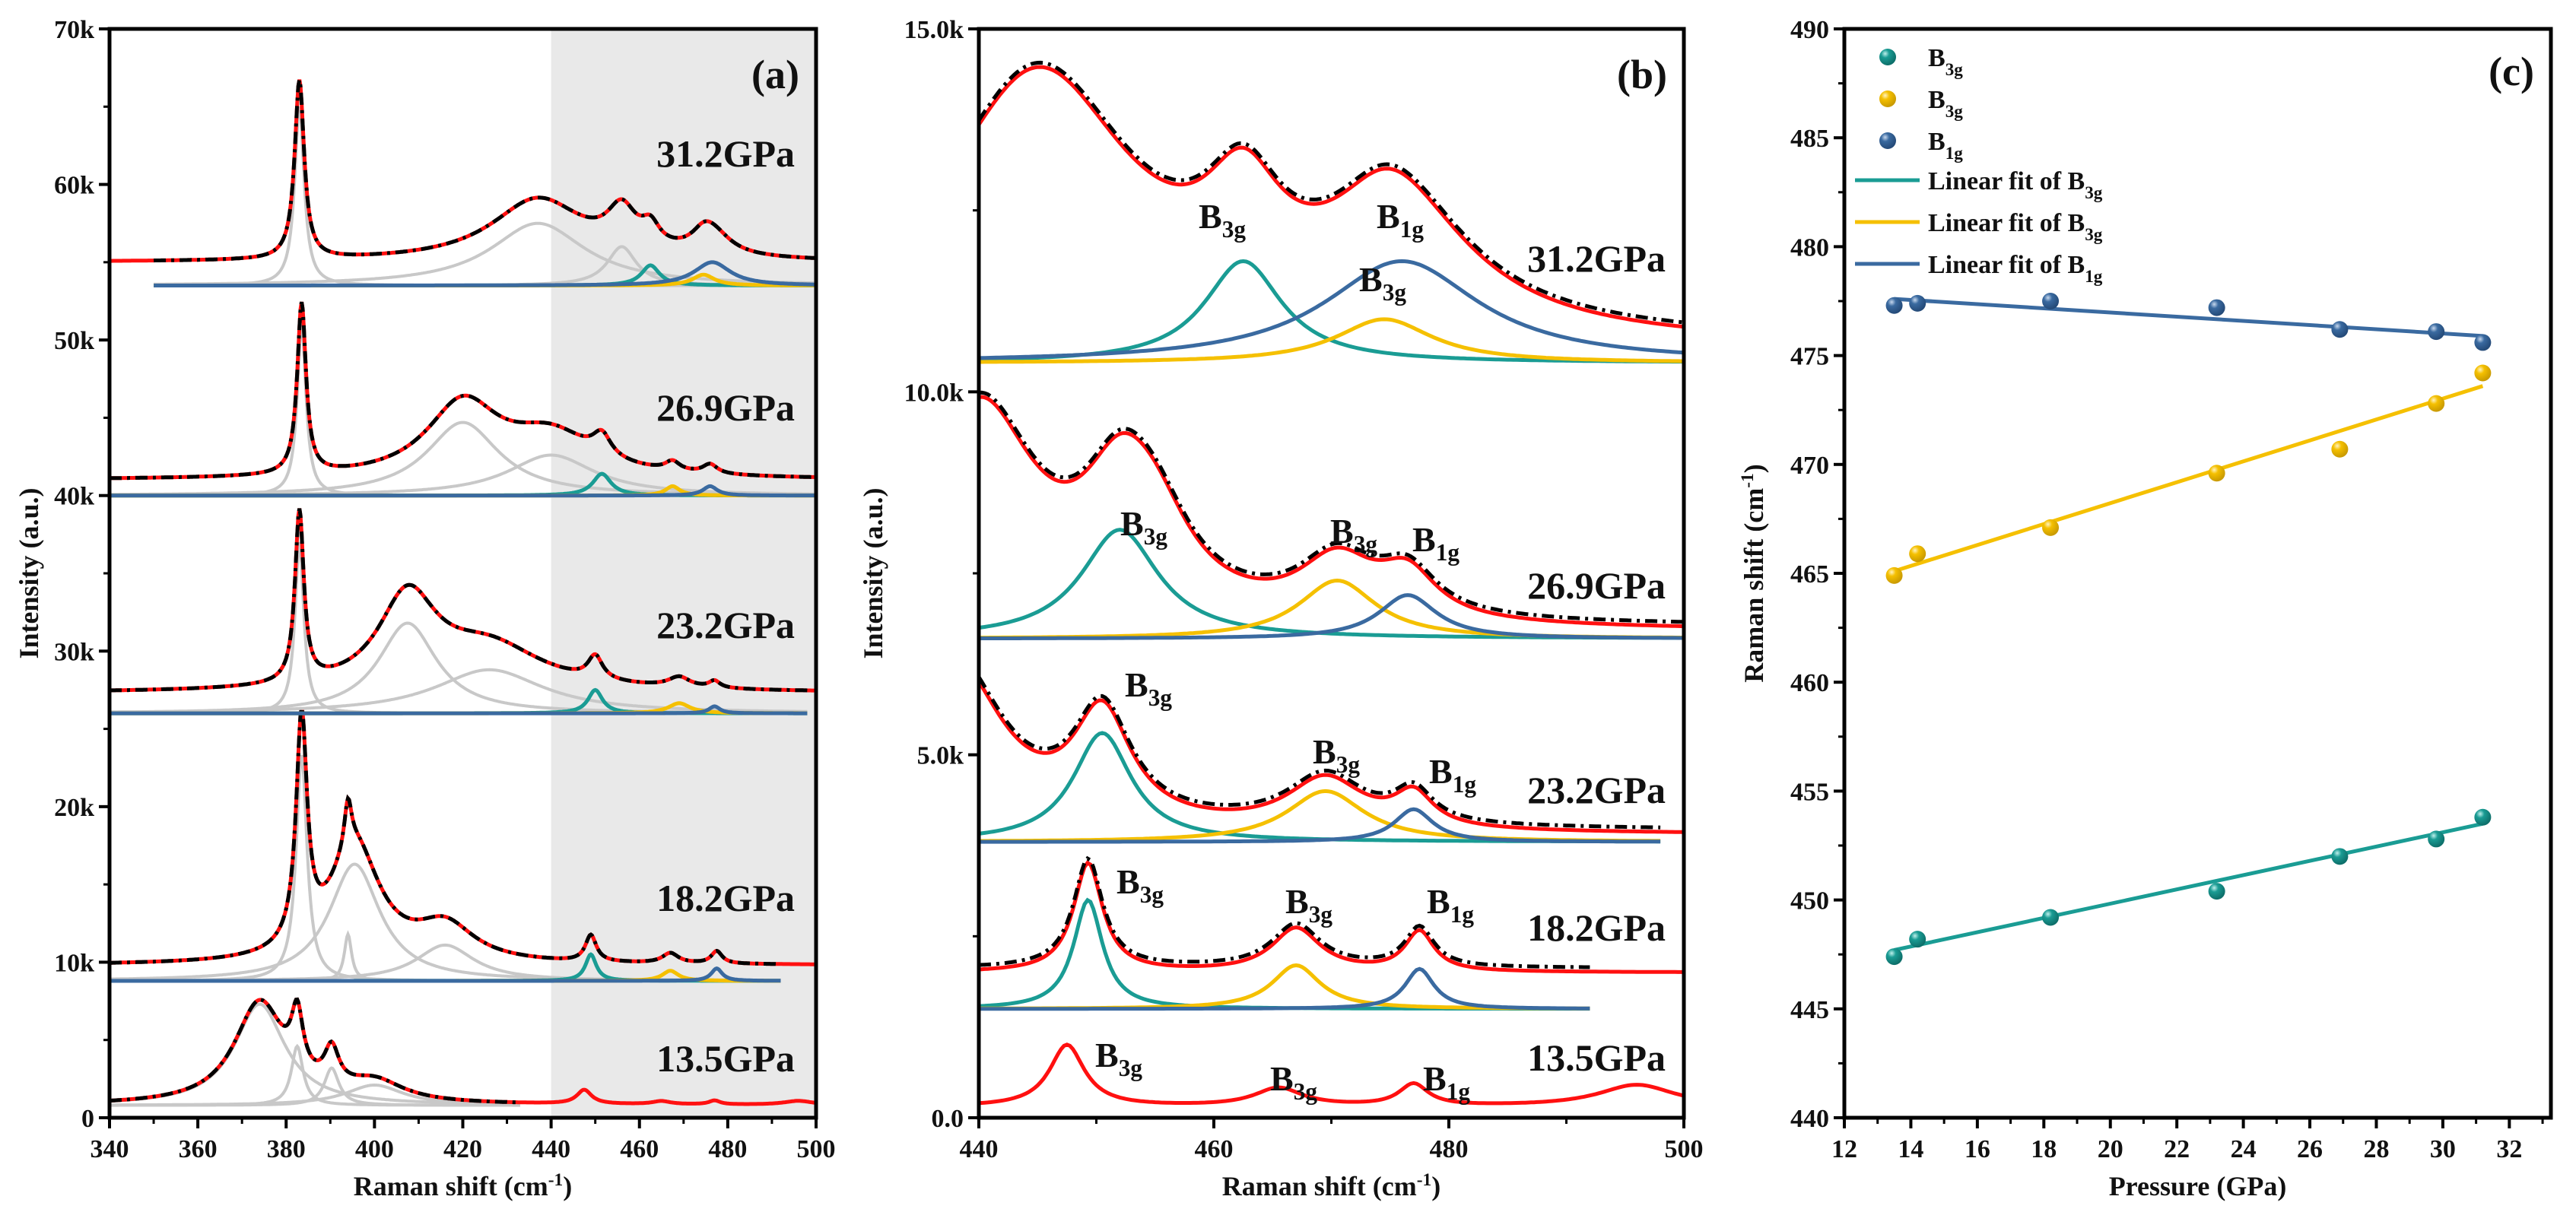 This screenshot has width=2576, height=1228. I want to click on x-tick-label: 30, so click(2443, 1149).